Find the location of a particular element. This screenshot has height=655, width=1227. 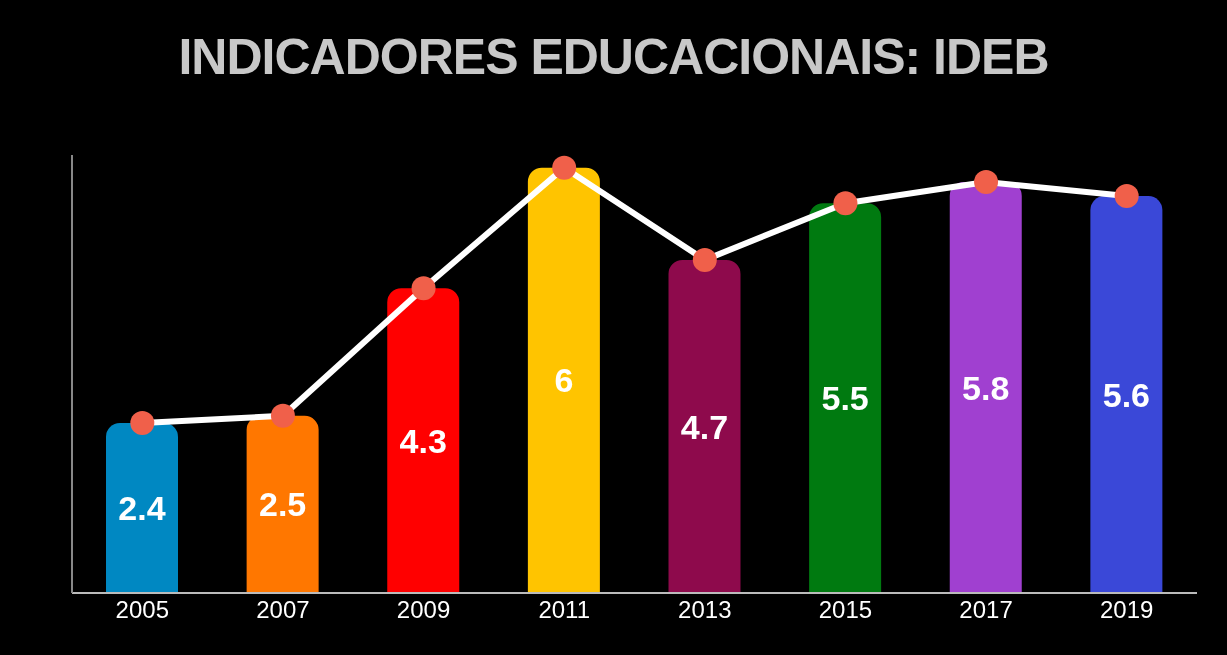

x-tick-label: 2015 is located at coordinates (845, 610).